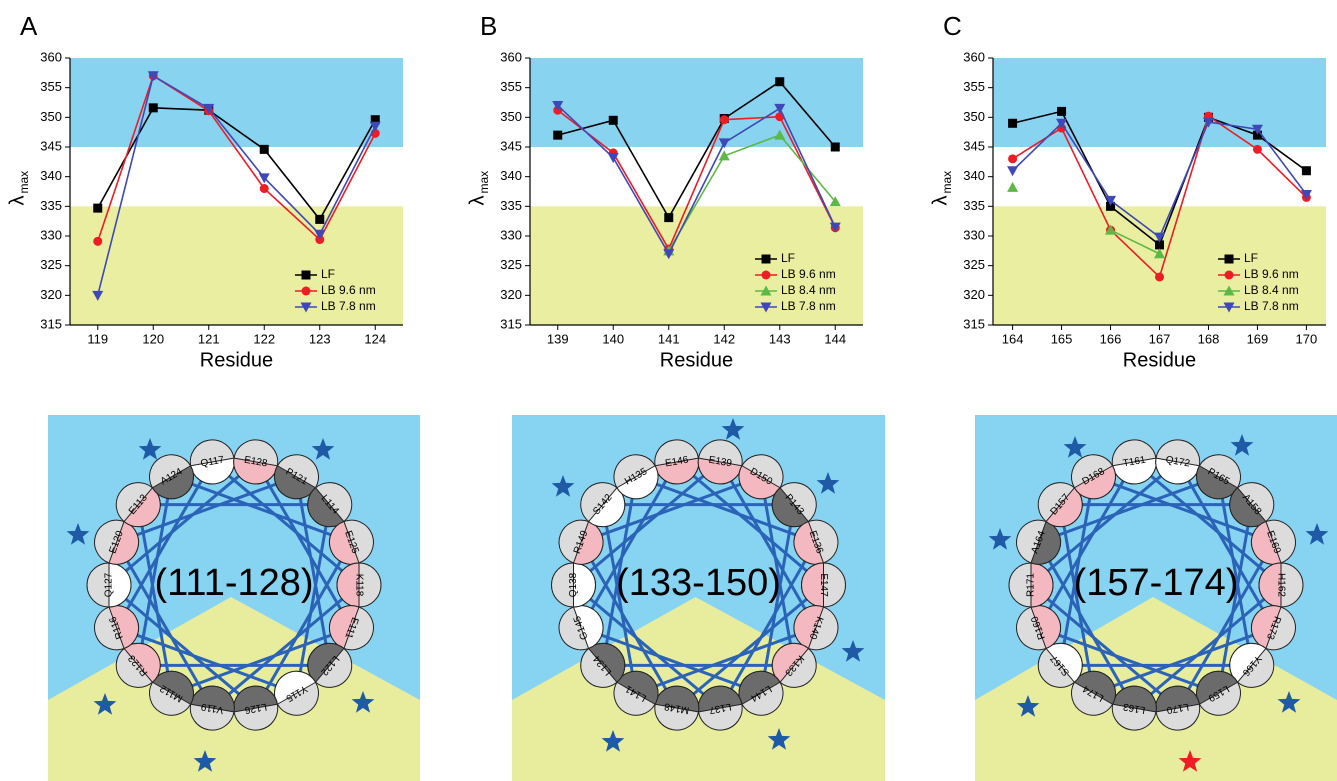 The width and height of the screenshot is (1337, 781). What do you see at coordinates (330, 665) in the screenshot?
I see `residue: L122` at bounding box center [330, 665].